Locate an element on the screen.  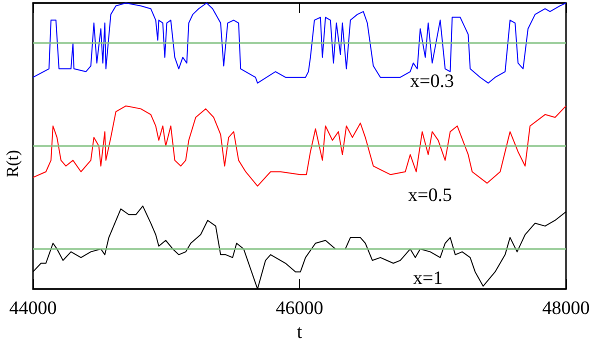
x-tick-label: 48000 is located at coordinates (566, 308).